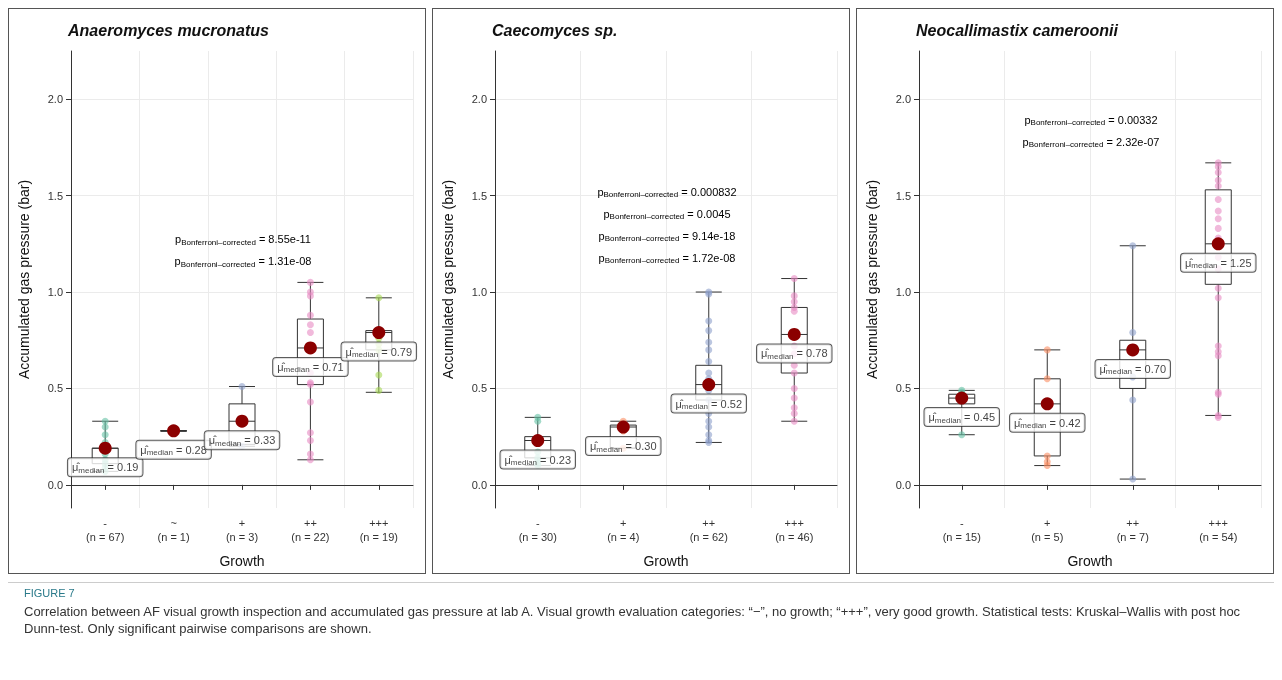 Image resolution: width=1282 pixels, height=680 pixels. Describe the element at coordinates (555, 30) in the screenshot. I see `chart-title: Caecomyces sp.` at that location.